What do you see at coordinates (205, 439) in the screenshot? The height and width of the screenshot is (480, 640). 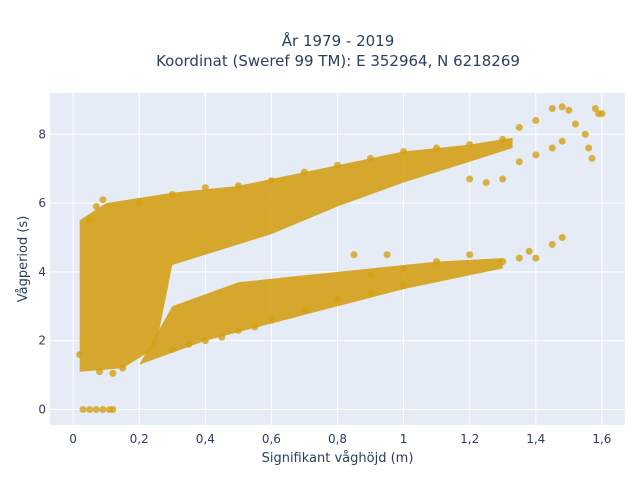 I see `x-tick-label: 0,4` at bounding box center [205, 439].